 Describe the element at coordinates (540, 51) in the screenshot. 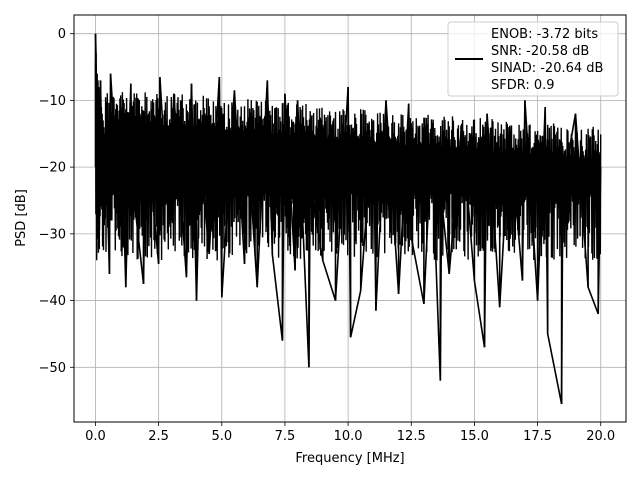

I see `legend-entry-line: SNR: -20.58 dB` at that location.